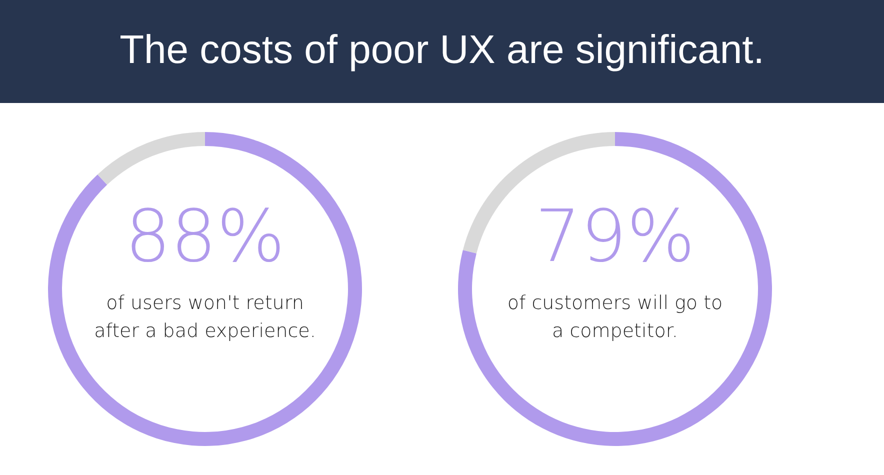 Image resolution: width=884 pixels, height=475 pixels. Describe the element at coordinates (615, 317) in the screenshot. I see `text: of customers will go to a competitor.` at that location.